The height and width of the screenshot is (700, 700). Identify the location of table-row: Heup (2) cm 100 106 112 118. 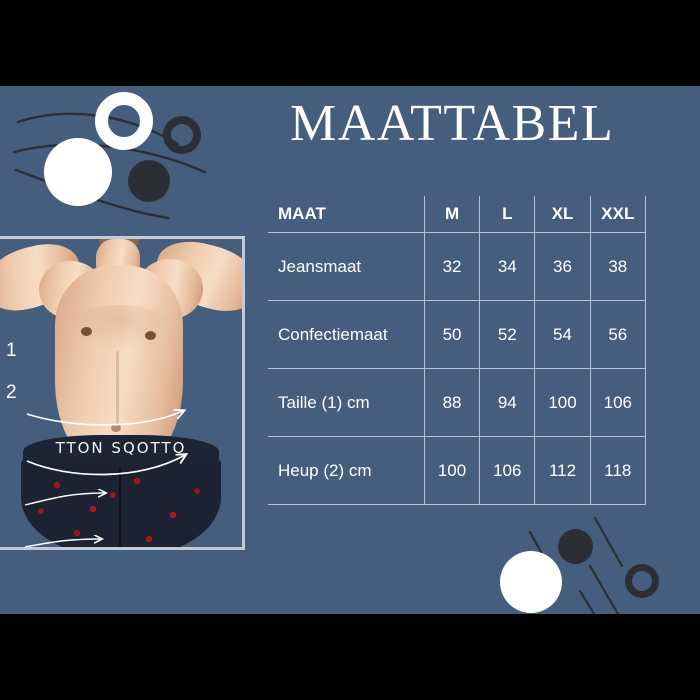
(457, 470).